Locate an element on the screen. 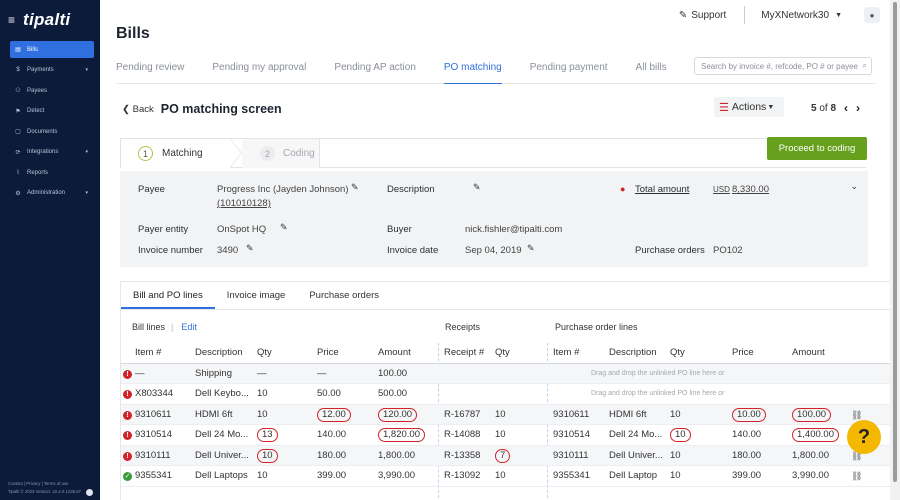 The height and width of the screenshot is (500, 900). step-arrow-inner is located at coordinates (235, 153).